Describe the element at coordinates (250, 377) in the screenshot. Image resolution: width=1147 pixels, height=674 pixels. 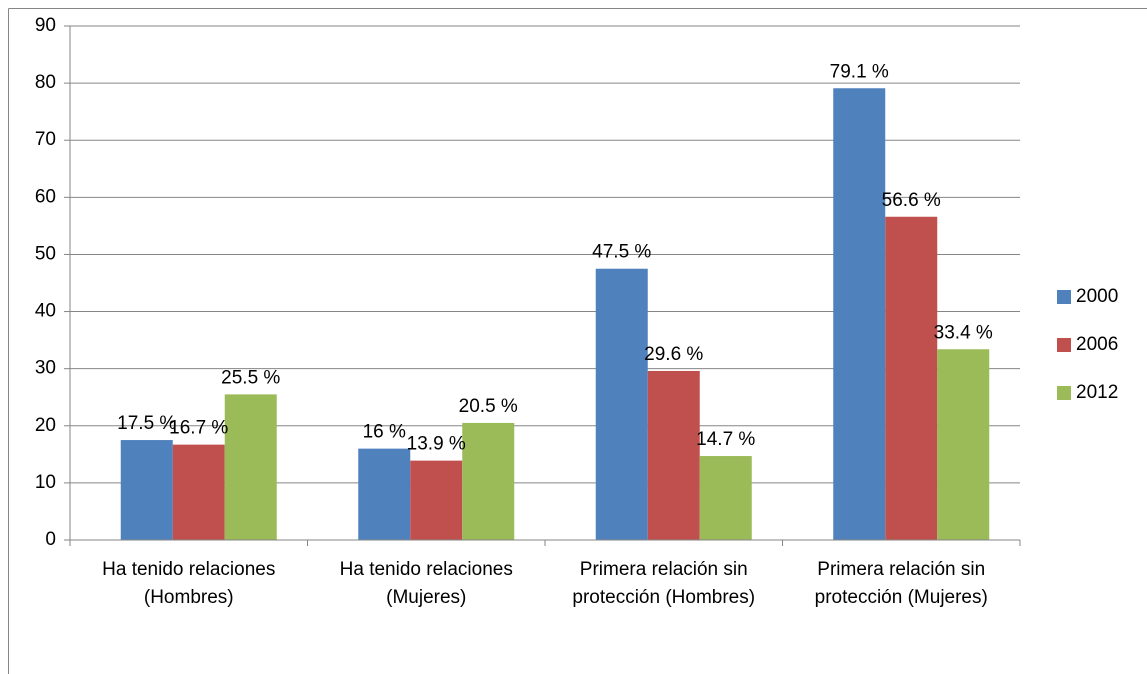
I see `data-label: 25.5 %` at that location.